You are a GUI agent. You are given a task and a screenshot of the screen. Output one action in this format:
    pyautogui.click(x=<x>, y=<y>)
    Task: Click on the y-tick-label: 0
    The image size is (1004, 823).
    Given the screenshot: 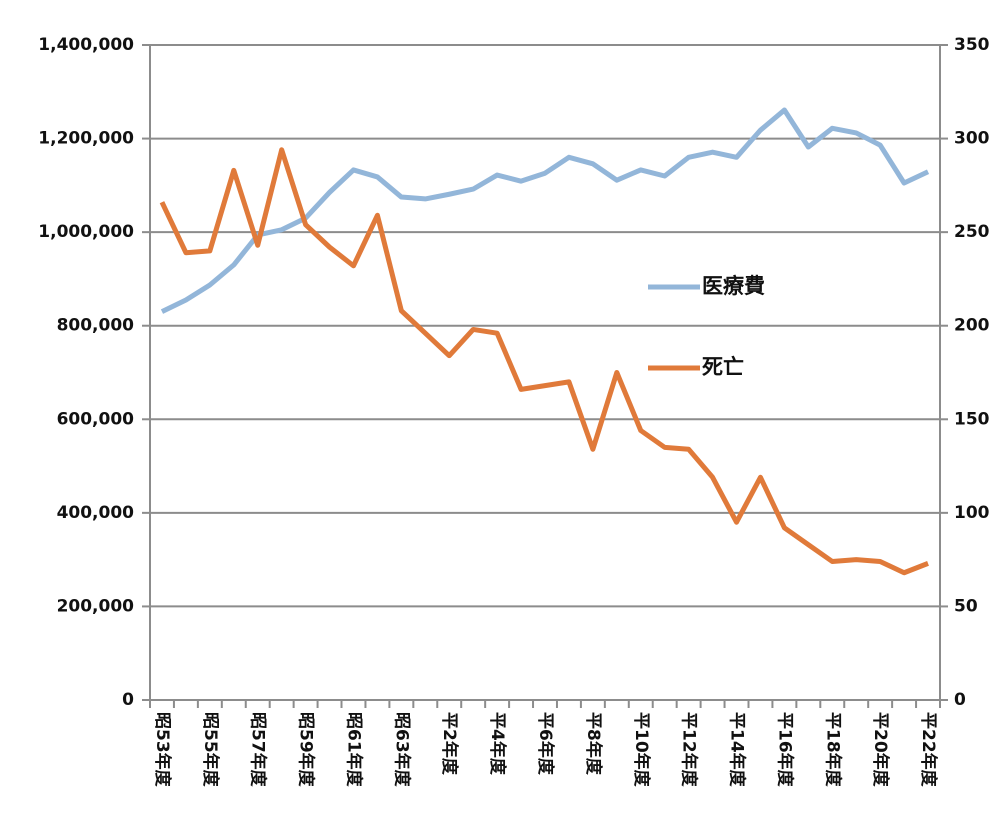 What is the action you would take?
    pyautogui.click(x=128, y=700)
    